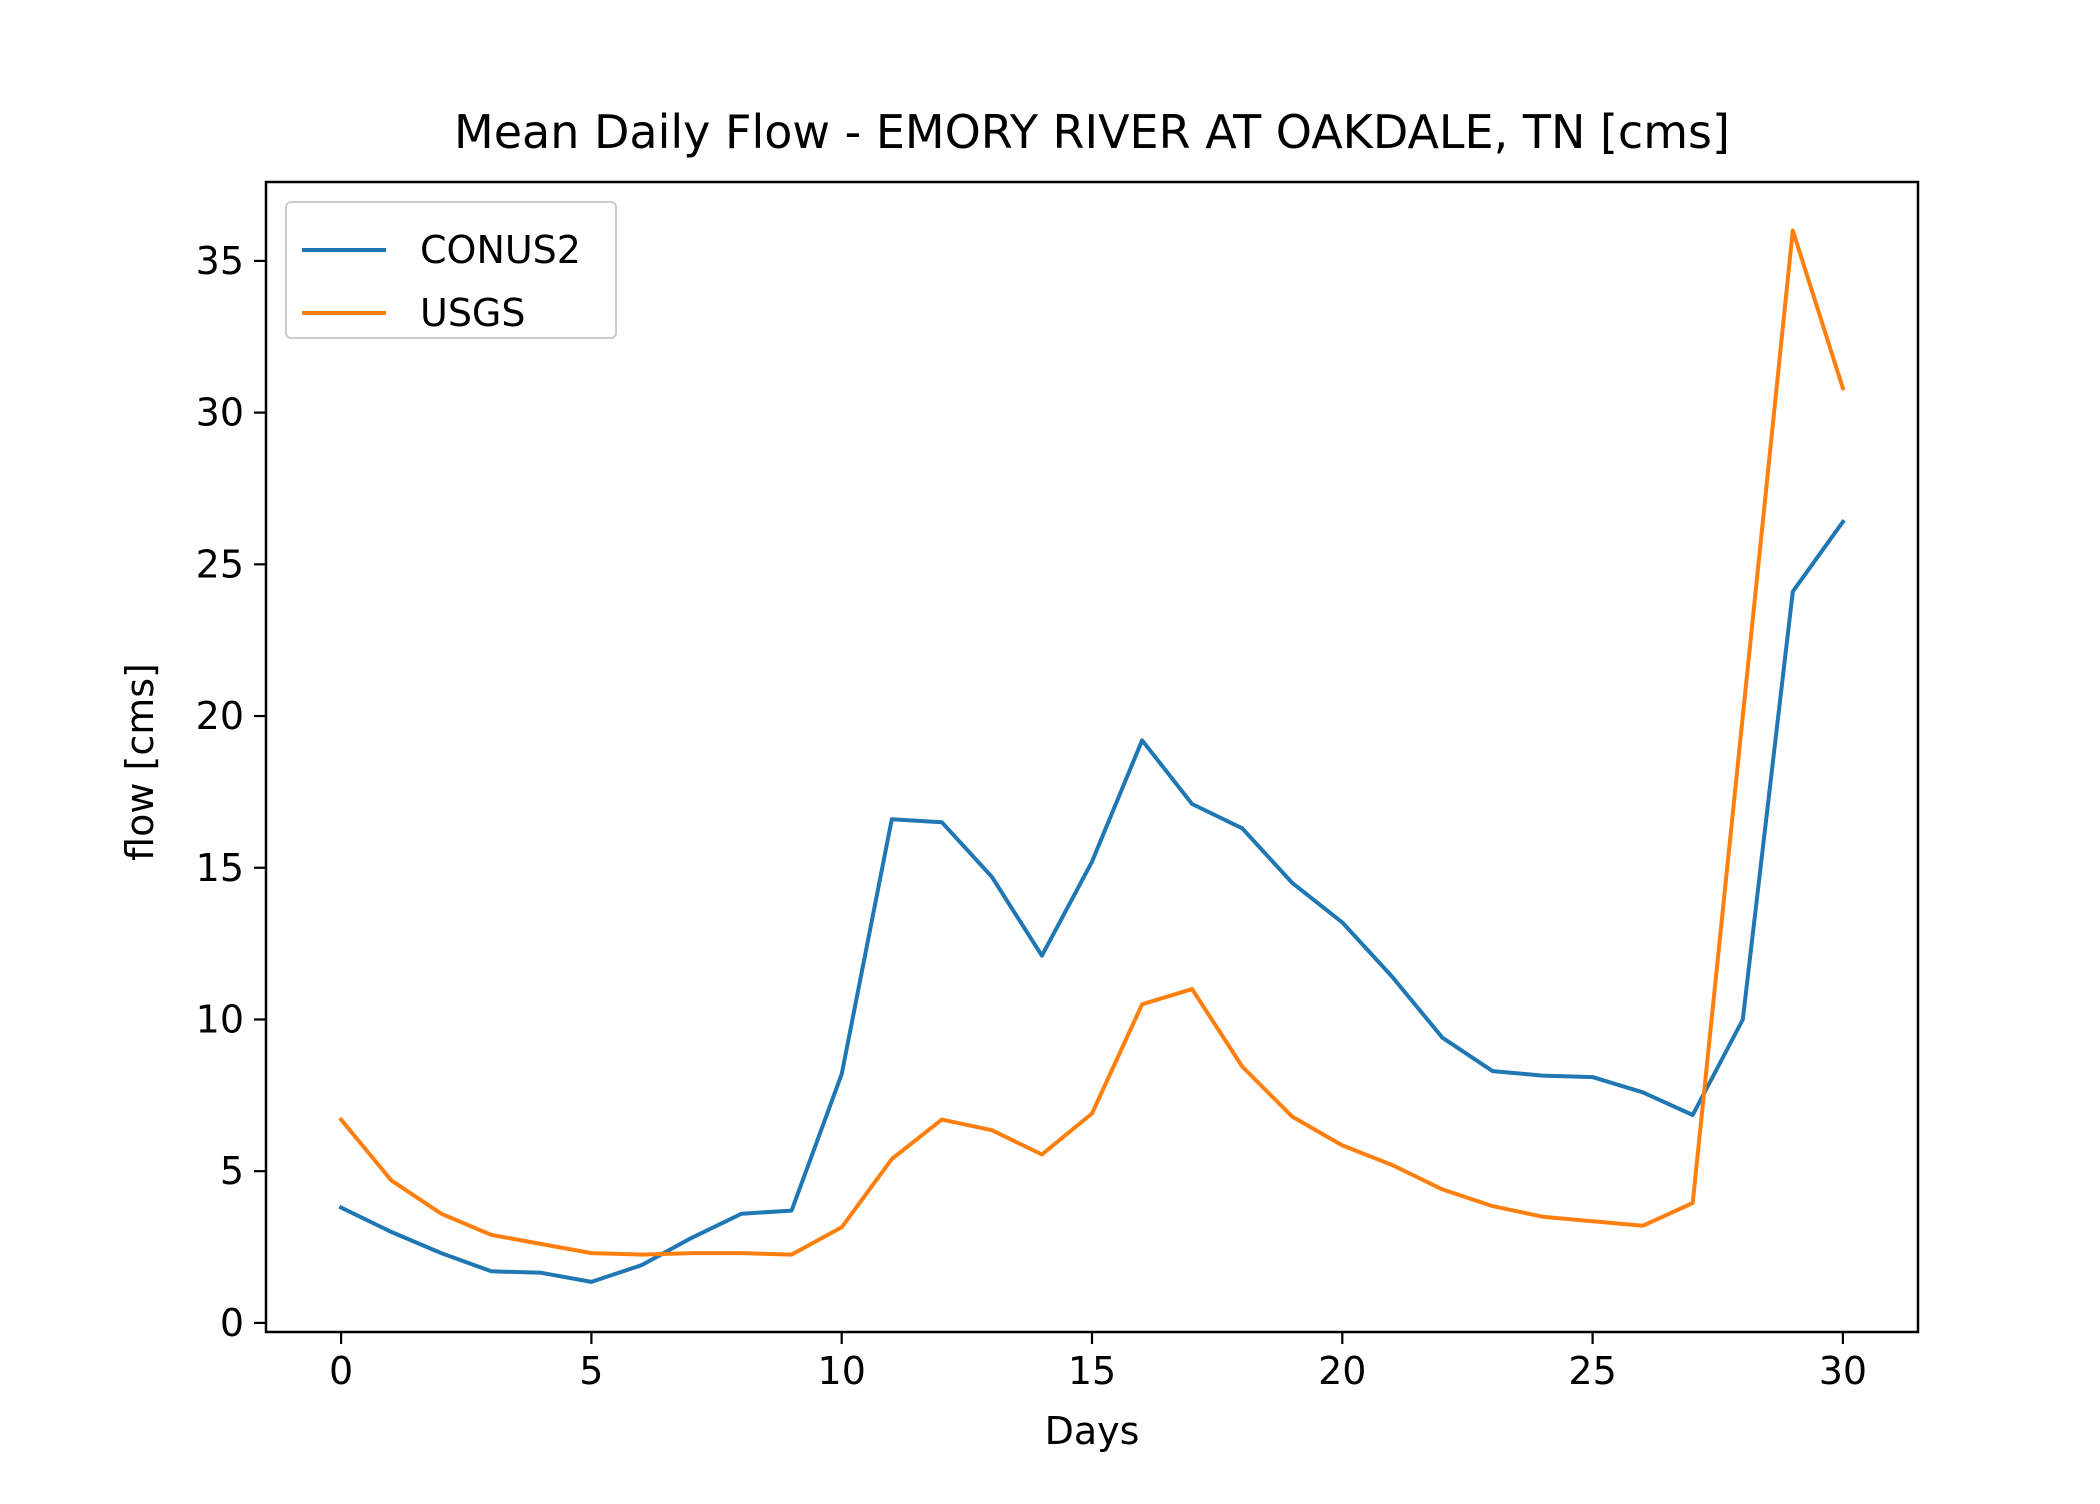  What do you see at coordinates (140, 762) in the screenshot?
I see `y-axis-label: flow [cms]` at bounding box center [140, 762].